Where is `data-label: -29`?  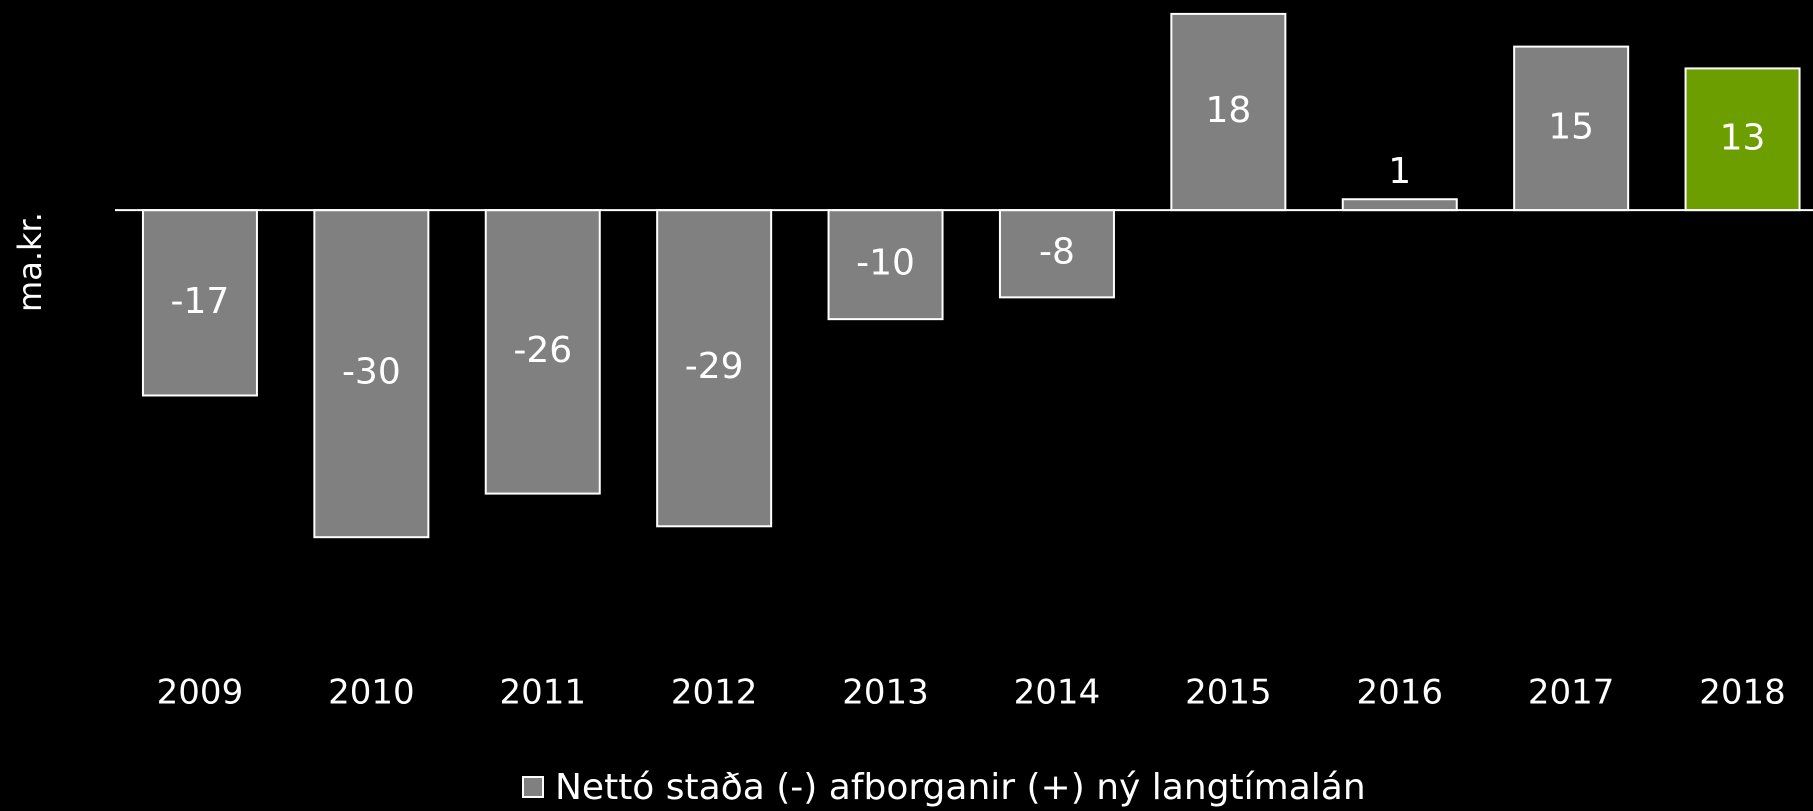 data-label: -29 is located at coordinates (714, 366).